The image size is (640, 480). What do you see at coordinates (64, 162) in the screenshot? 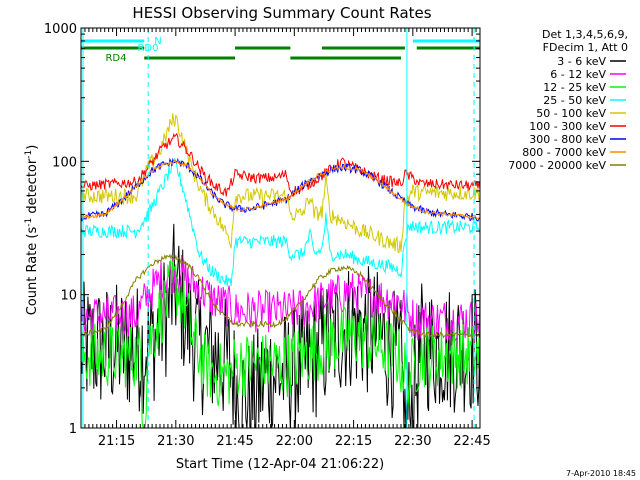
I see `y-tick-label: 100` at bounding box center [64, 162].